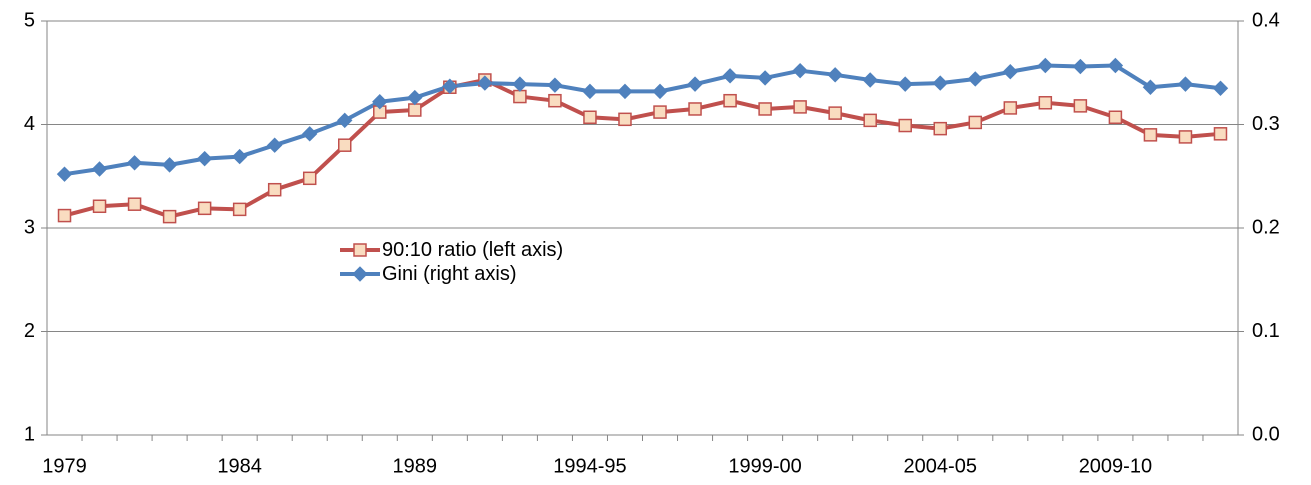  I want to click on x-tick-label: 1979, so click(64, 466).